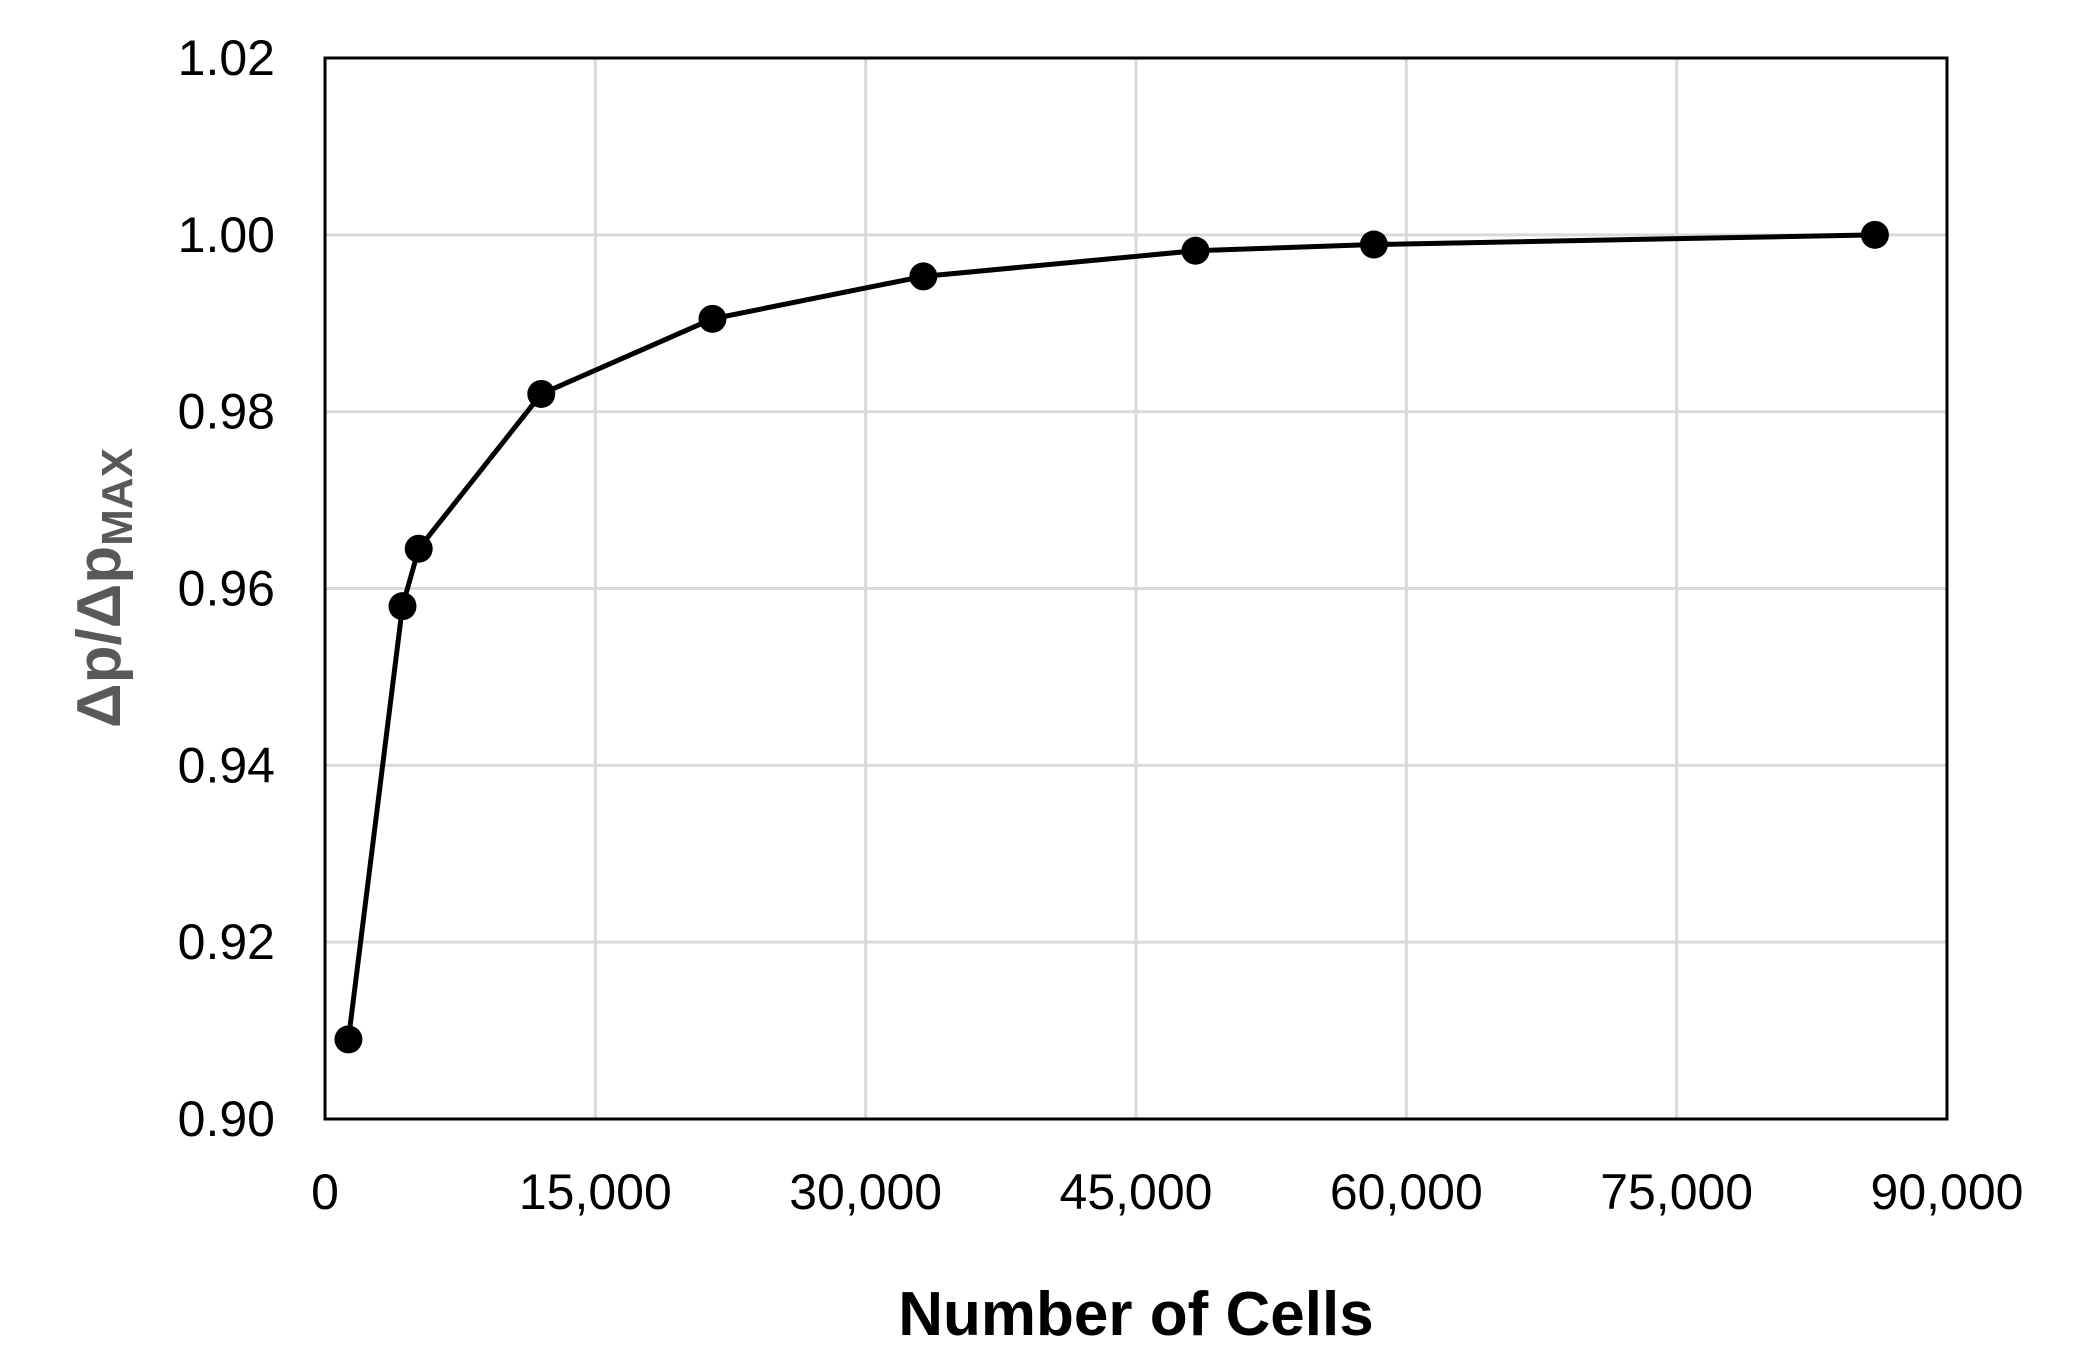 The height and width of the screenshot is (1368, 2080). What do you see at coordinates (226, 1119) in the screenshot?
I see `y-tick-label: 0.90` at bounding box center [226, 1119].